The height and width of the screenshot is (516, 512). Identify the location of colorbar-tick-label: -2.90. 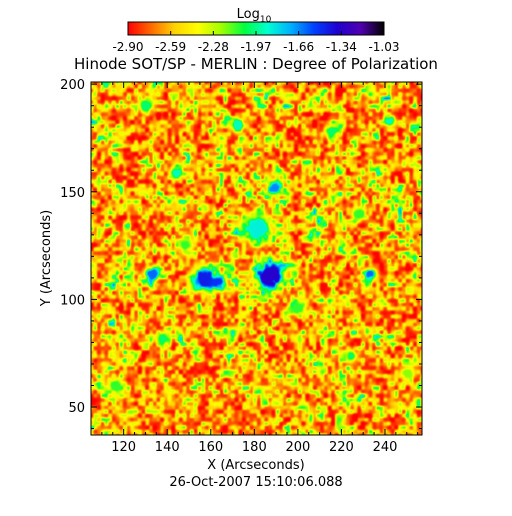
(127, 47).